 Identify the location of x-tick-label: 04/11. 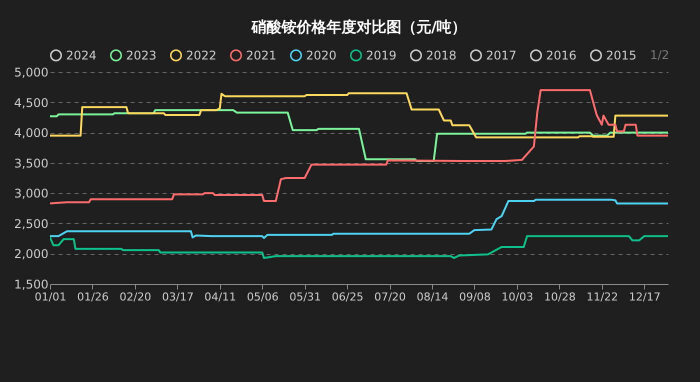
(220, 297).